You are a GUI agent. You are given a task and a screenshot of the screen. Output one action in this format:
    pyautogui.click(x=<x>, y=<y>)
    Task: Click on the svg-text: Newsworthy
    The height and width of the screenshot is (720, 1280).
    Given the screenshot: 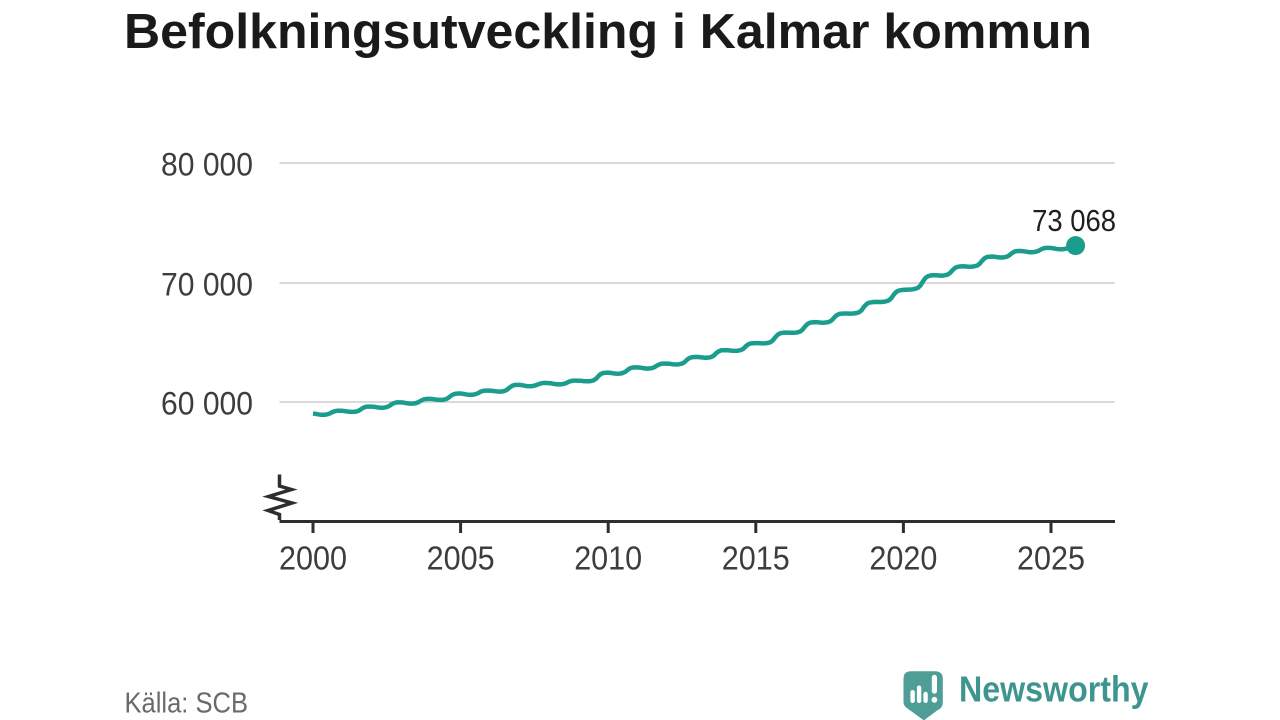 What is the action you would take?
    pyautogui.click(x=1054, y=689)
    